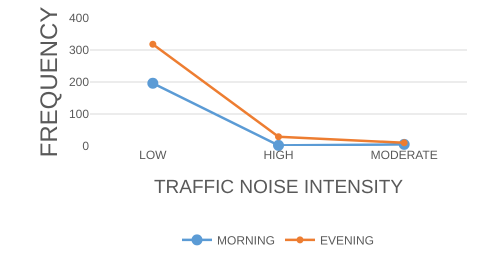 The width and height of the screenshot is (486, 268). I want to click on y-tick-label: 200, so click(79, 82).